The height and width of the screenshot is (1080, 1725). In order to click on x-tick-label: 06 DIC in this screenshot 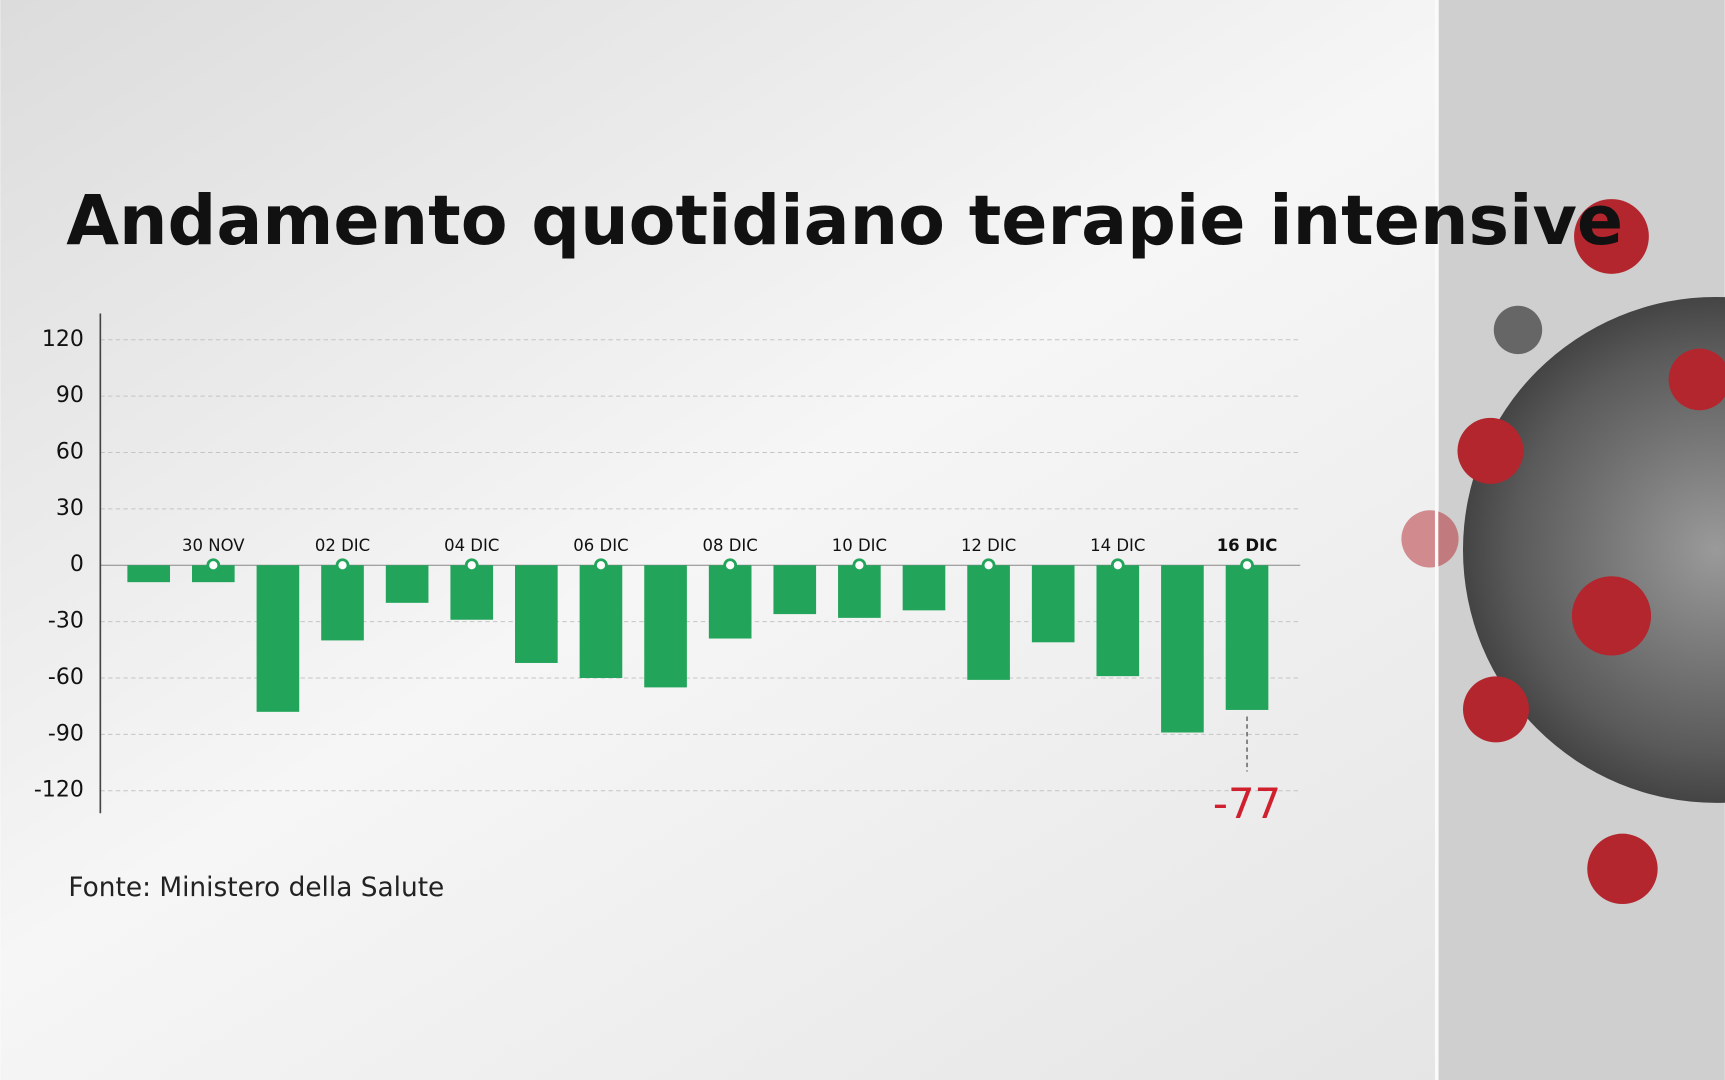, I will do `click(600, 545)`.